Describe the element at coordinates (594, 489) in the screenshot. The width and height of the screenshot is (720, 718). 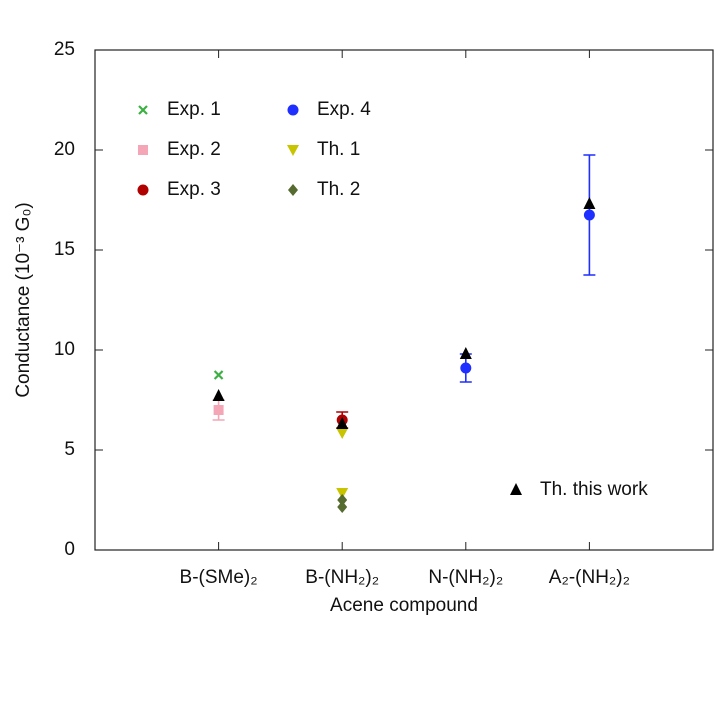
I see `legend-label: Th. this work` at that location.